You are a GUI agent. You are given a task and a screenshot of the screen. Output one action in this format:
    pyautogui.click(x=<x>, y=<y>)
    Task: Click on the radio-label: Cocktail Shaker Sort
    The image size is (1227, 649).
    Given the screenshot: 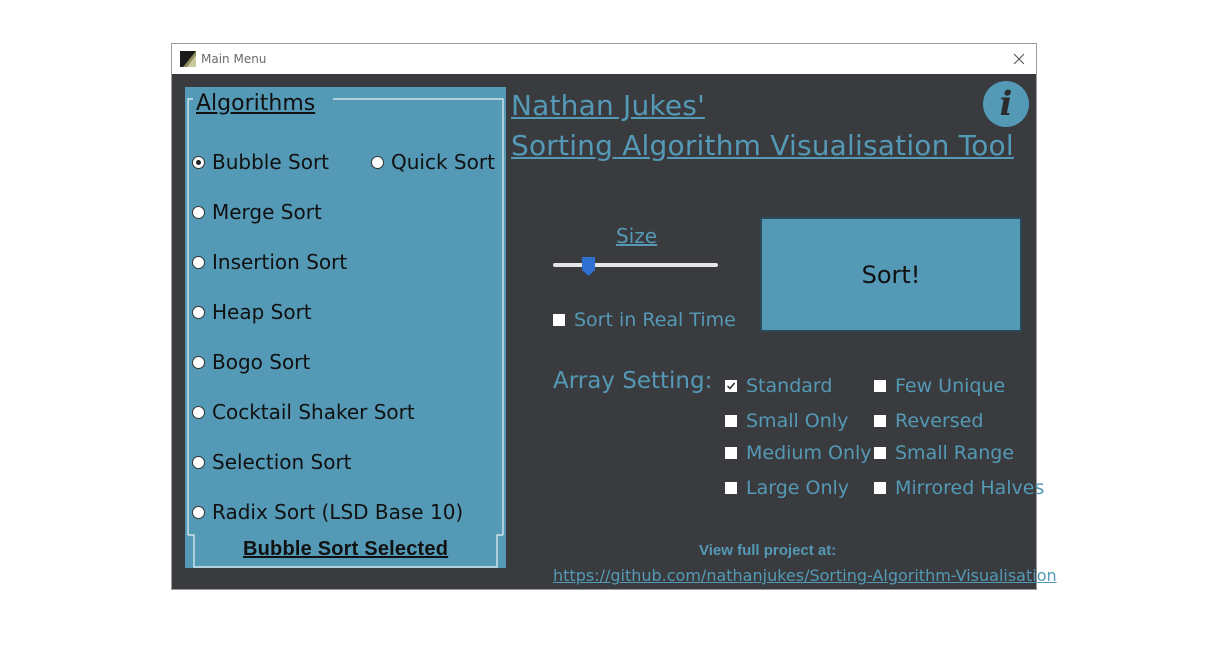 What is the action you would take?
    pyautogui.click(x=313, y=412)
    